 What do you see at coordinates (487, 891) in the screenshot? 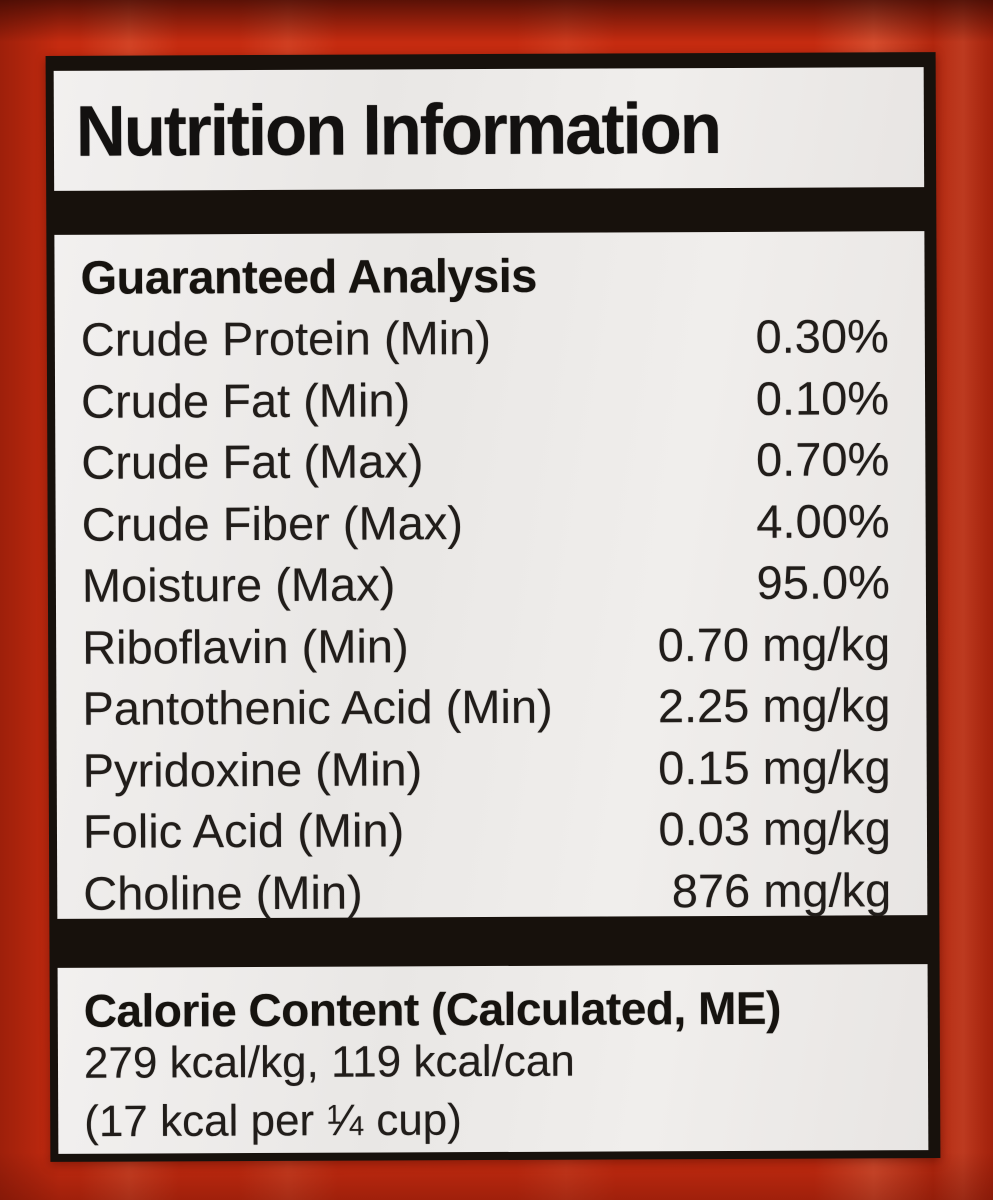
I see `analysis-row: Choline (Min) 876 mg/kg` at bounding box center [487, 891].